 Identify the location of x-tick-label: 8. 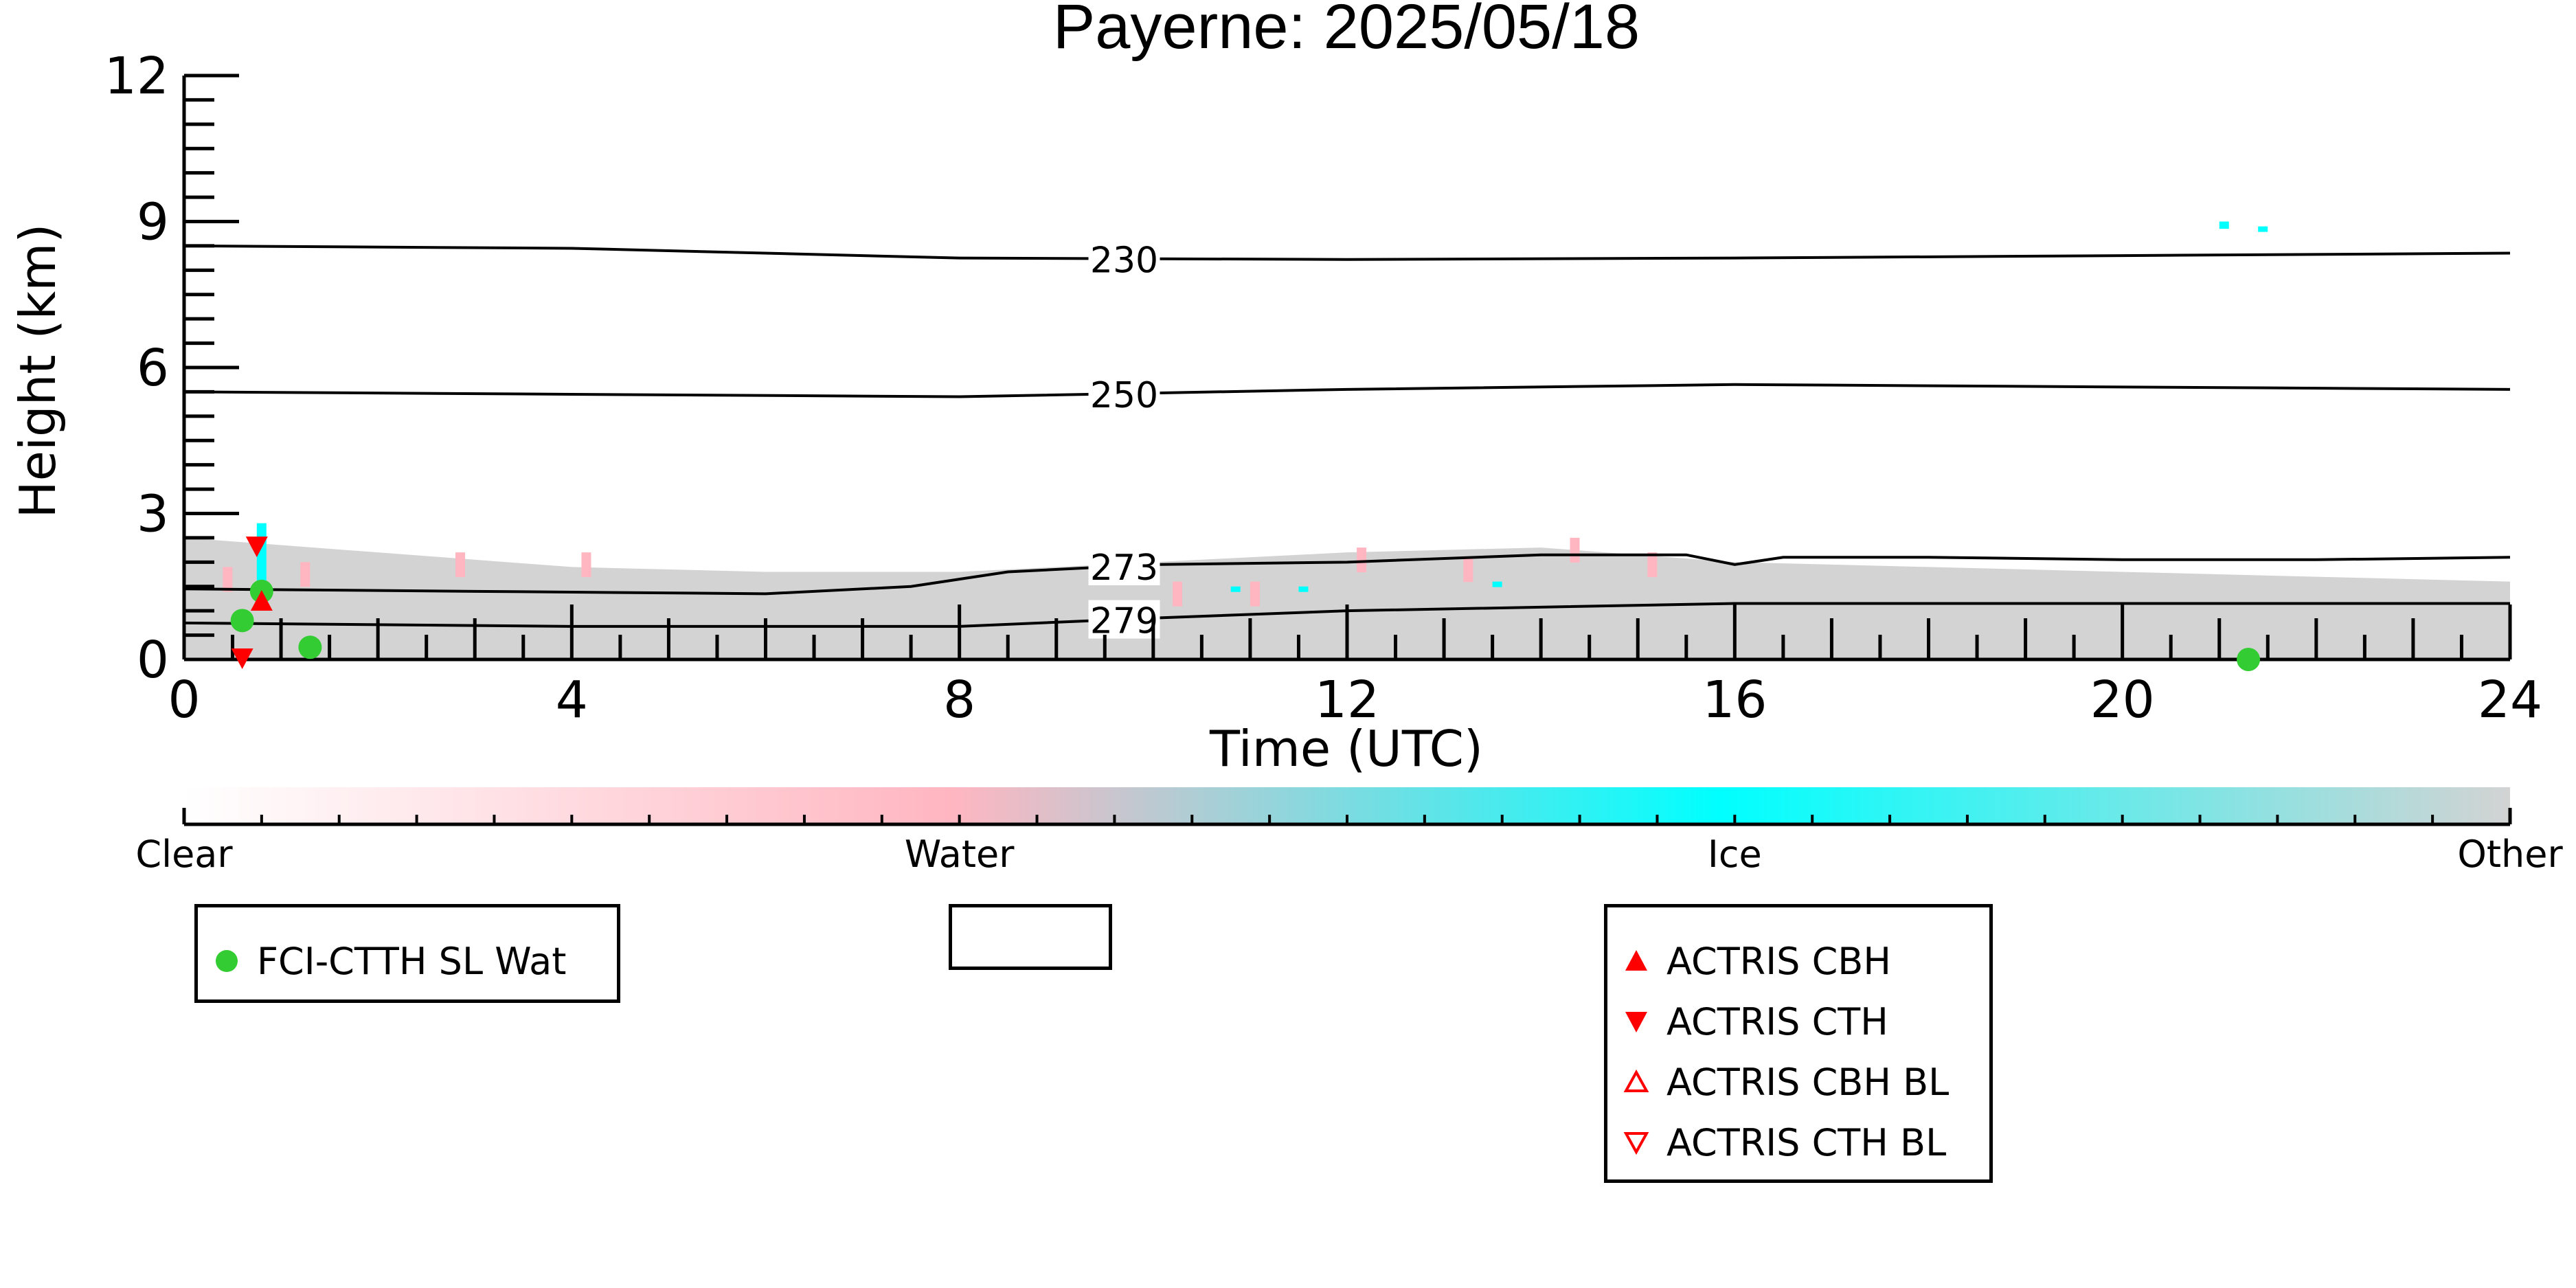
(959, 700).